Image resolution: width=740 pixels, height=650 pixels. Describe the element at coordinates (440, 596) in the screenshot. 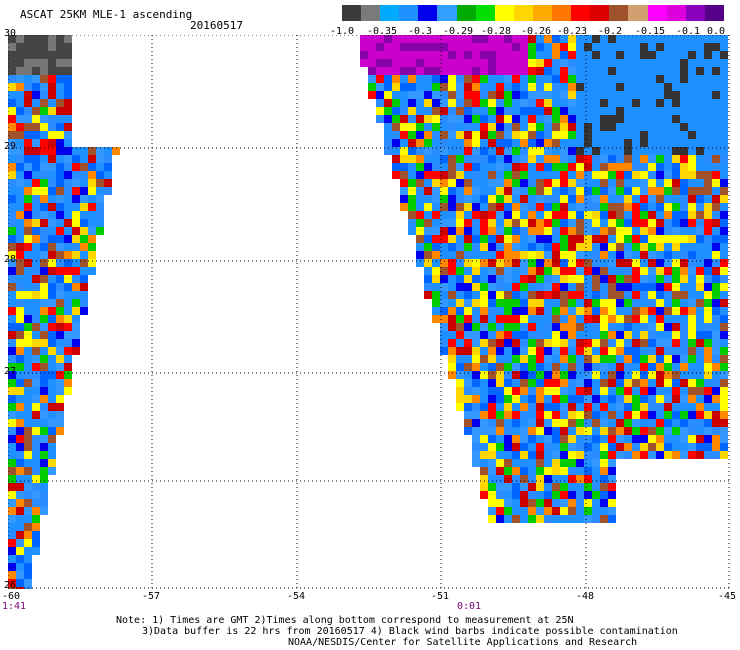

I see `lon-label: -51` at that location.